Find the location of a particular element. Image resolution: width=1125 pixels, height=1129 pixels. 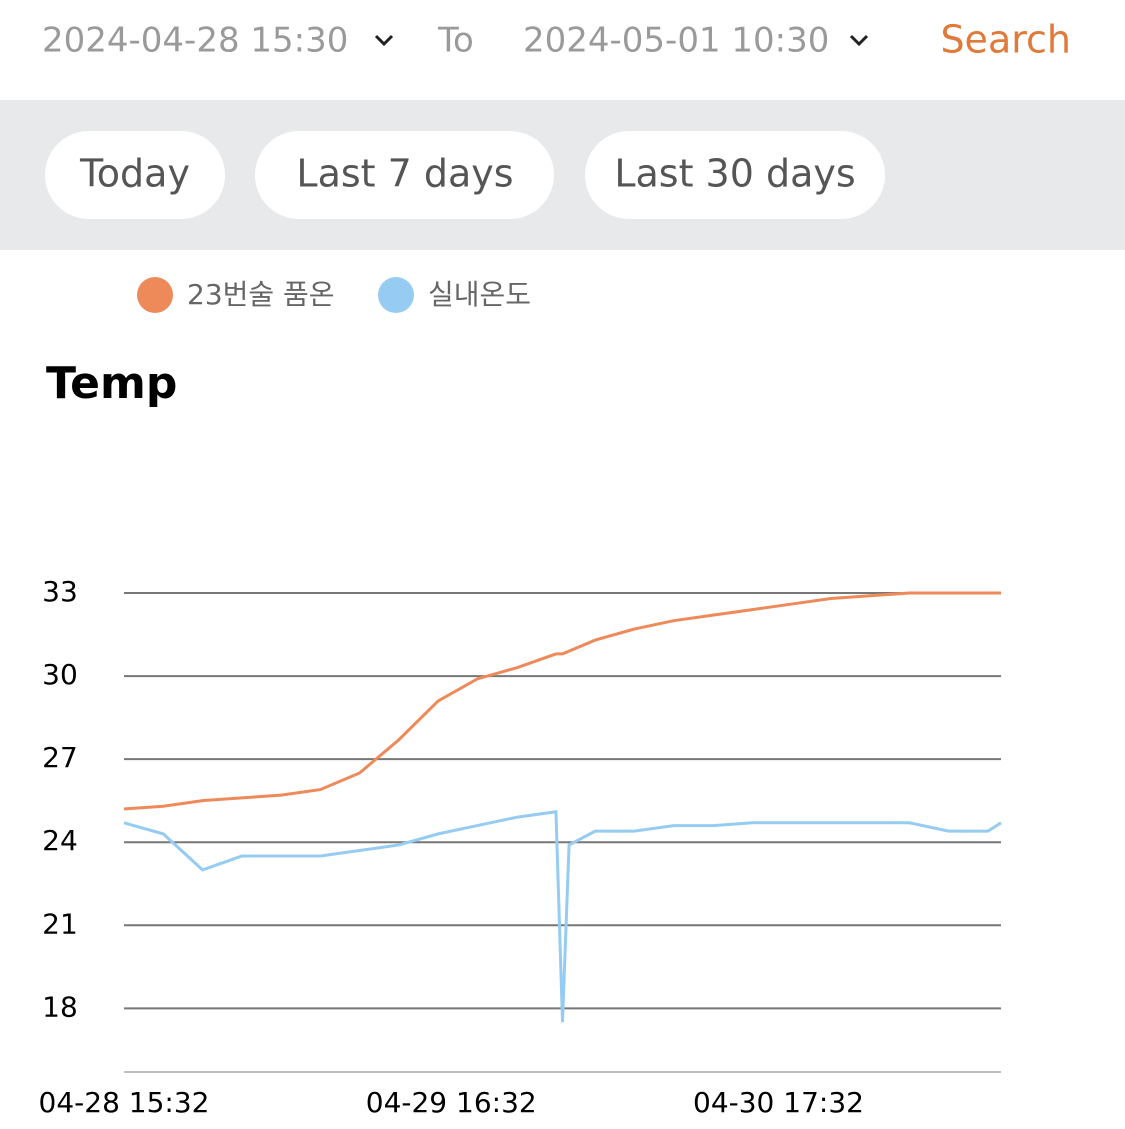

y-tick-label: 21 is located at coordinates (60, 923).